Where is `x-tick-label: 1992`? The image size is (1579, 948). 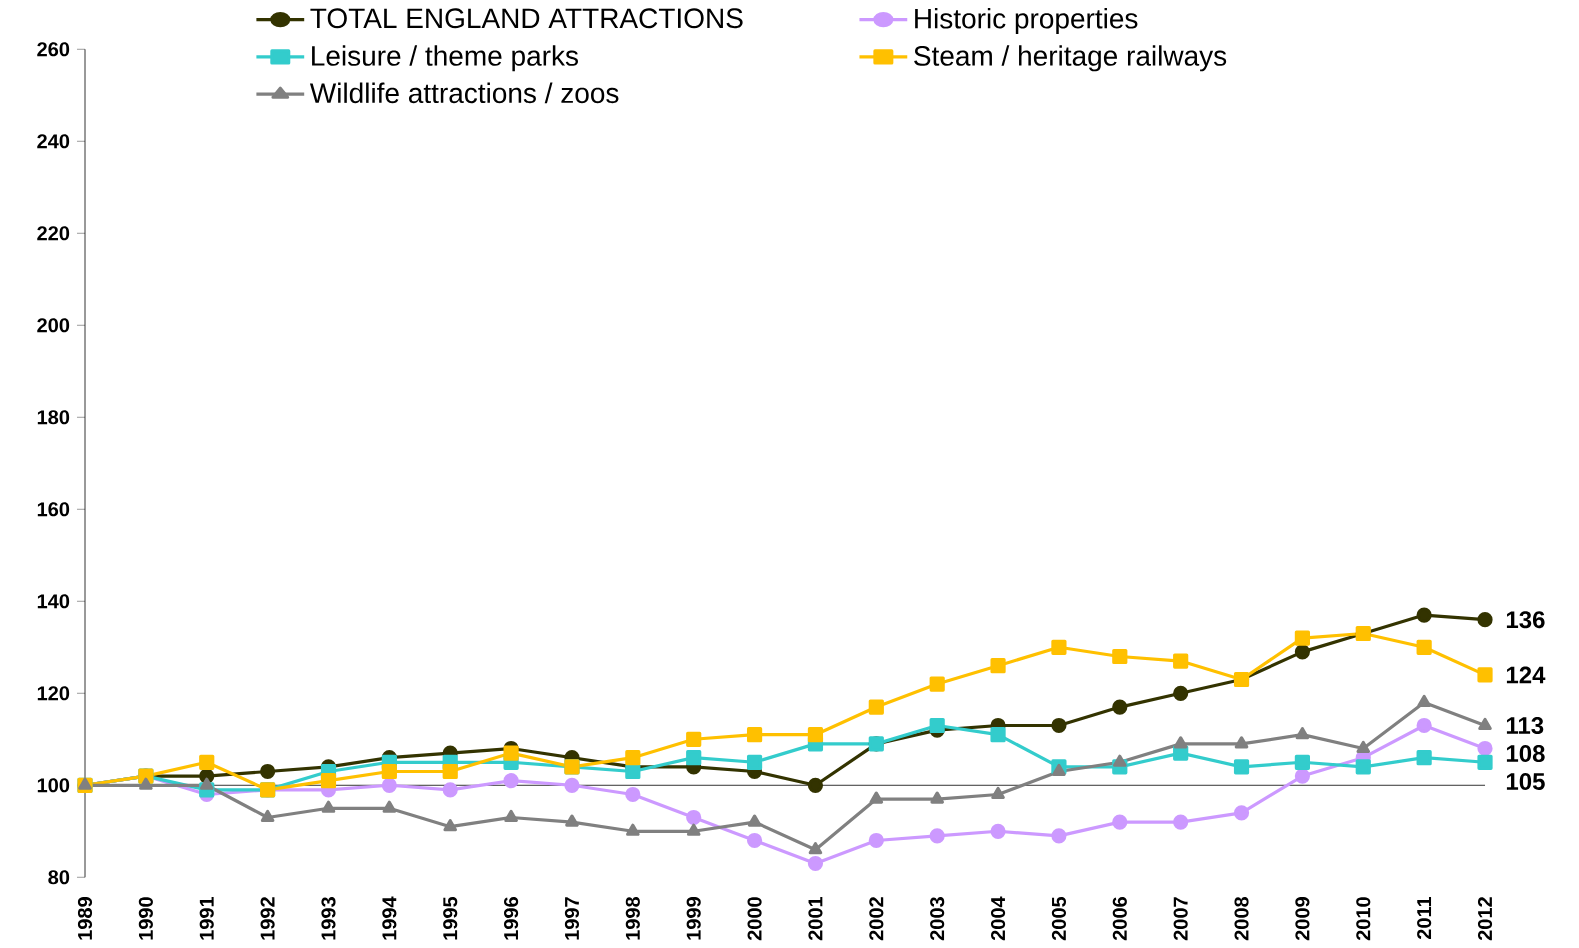
x-tick-label: 1992 is located at coordinates (267, 918).